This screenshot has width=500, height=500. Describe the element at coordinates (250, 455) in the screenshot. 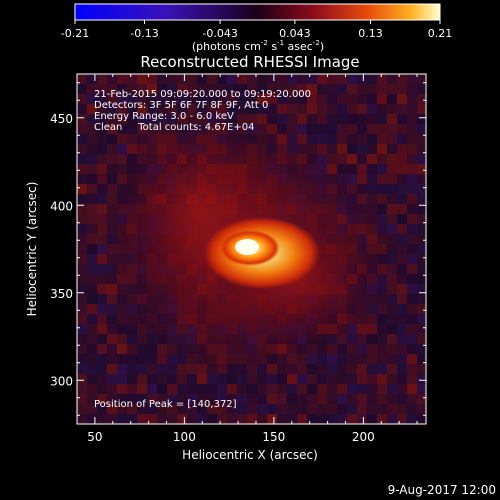

I see `x-axis-label: Heliocentric X (arcsec)` at that location.